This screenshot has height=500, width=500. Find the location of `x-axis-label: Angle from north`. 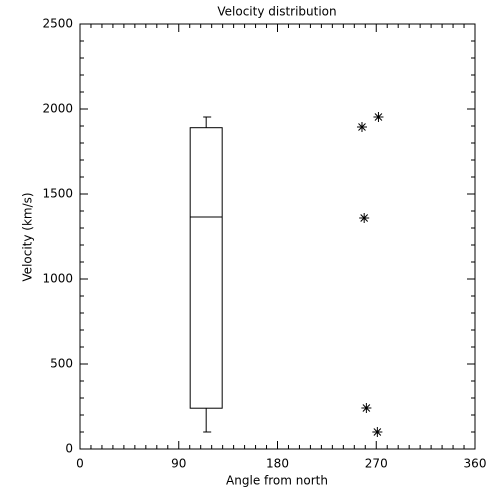

x-axis-label: Angle from north is located at coordinates (277, 481).